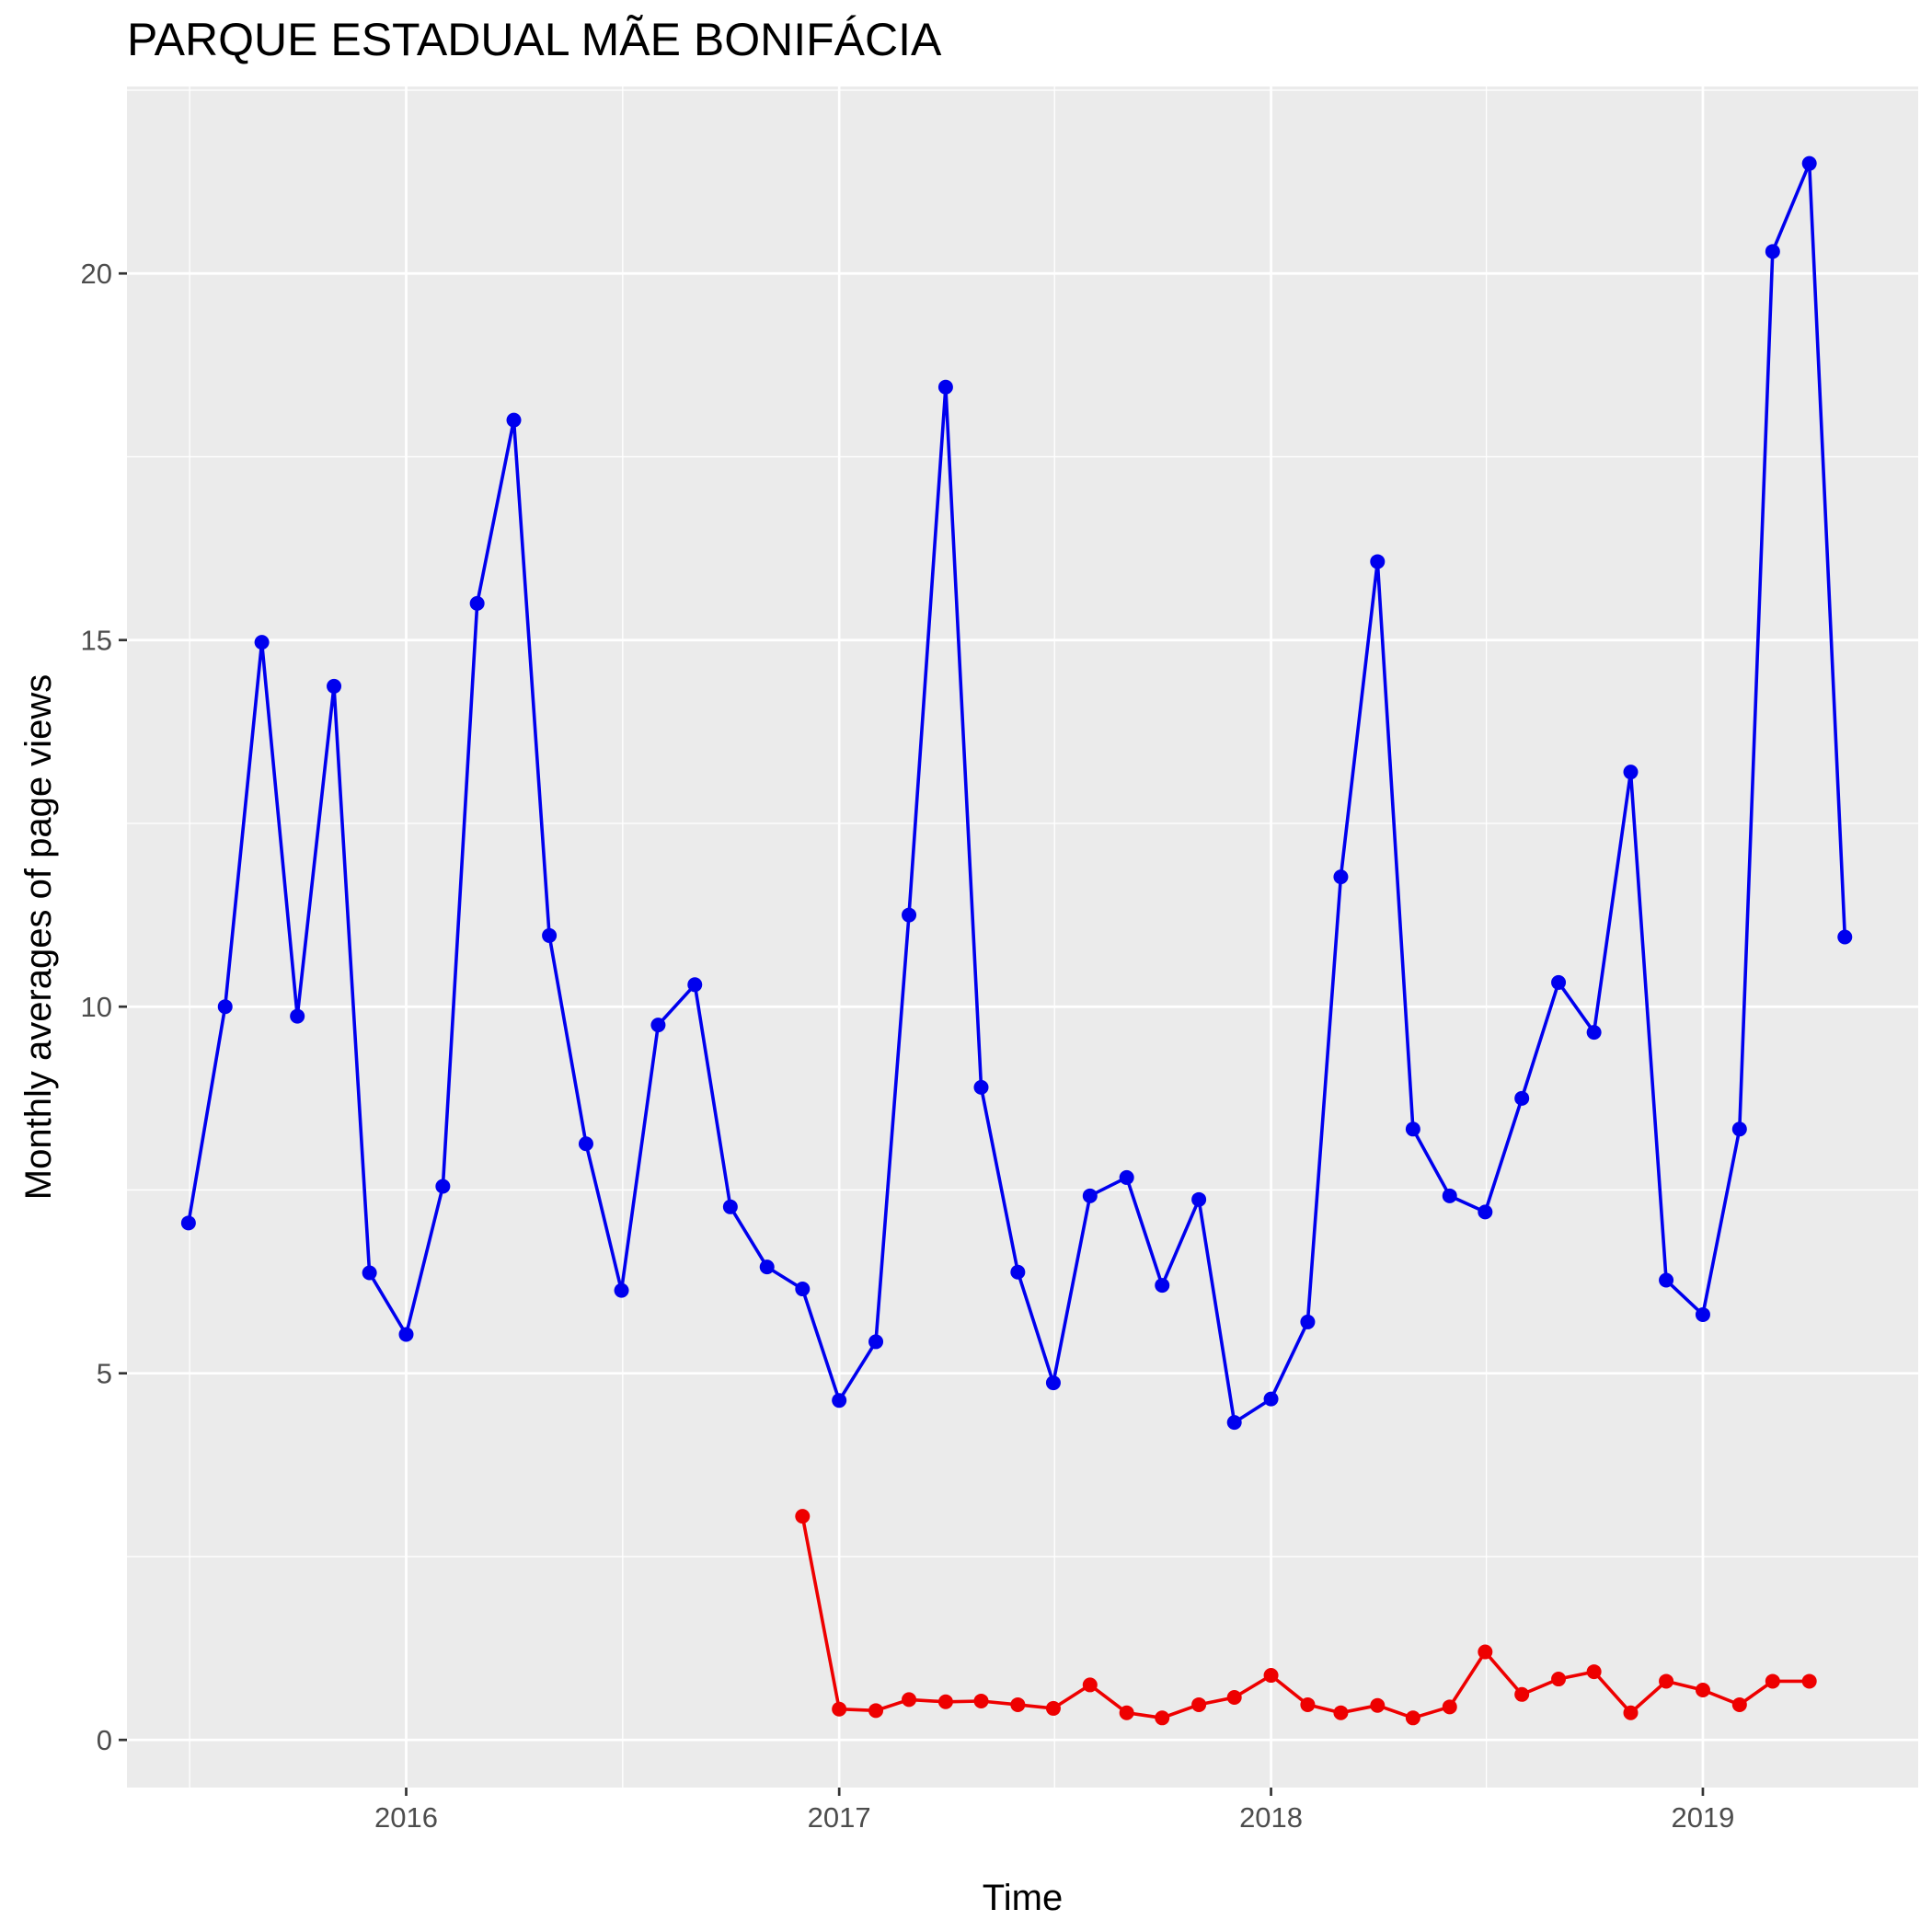  I want to click on x-tick-label: 2016, so click(406, 1817).